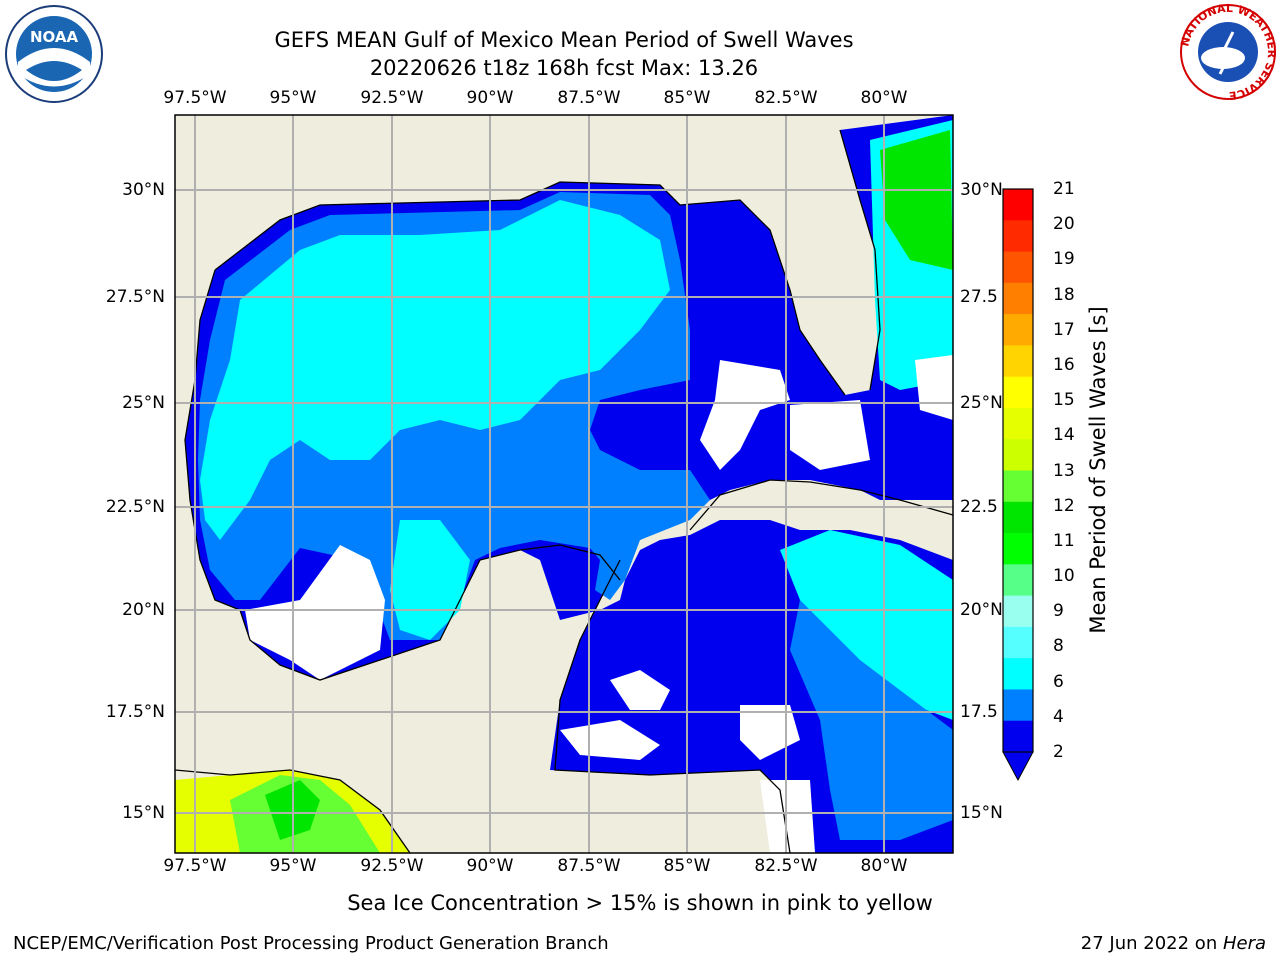 The image size is (1280, 960). Describe the element at coordinates (1098, 470) in the screenshot. I see `colorbar-label: Mean Period of Swell Waves [s]` at that location.